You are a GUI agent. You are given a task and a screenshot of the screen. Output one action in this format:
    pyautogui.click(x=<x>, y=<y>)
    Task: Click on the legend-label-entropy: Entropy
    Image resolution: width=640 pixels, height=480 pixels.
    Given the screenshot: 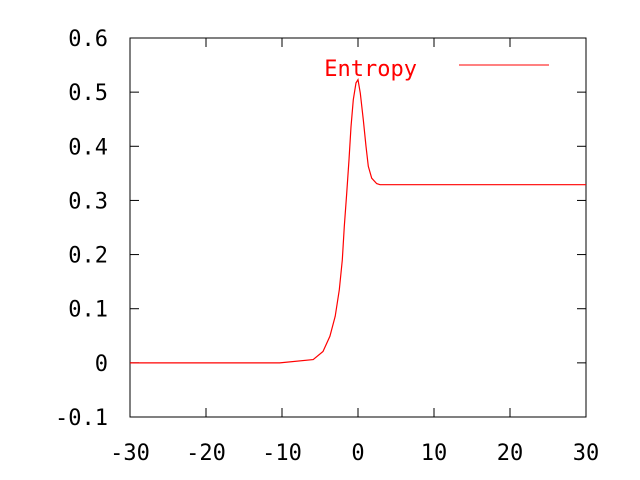 What is the action you would take?
    pyautogui.click(x=370, y=69)
    